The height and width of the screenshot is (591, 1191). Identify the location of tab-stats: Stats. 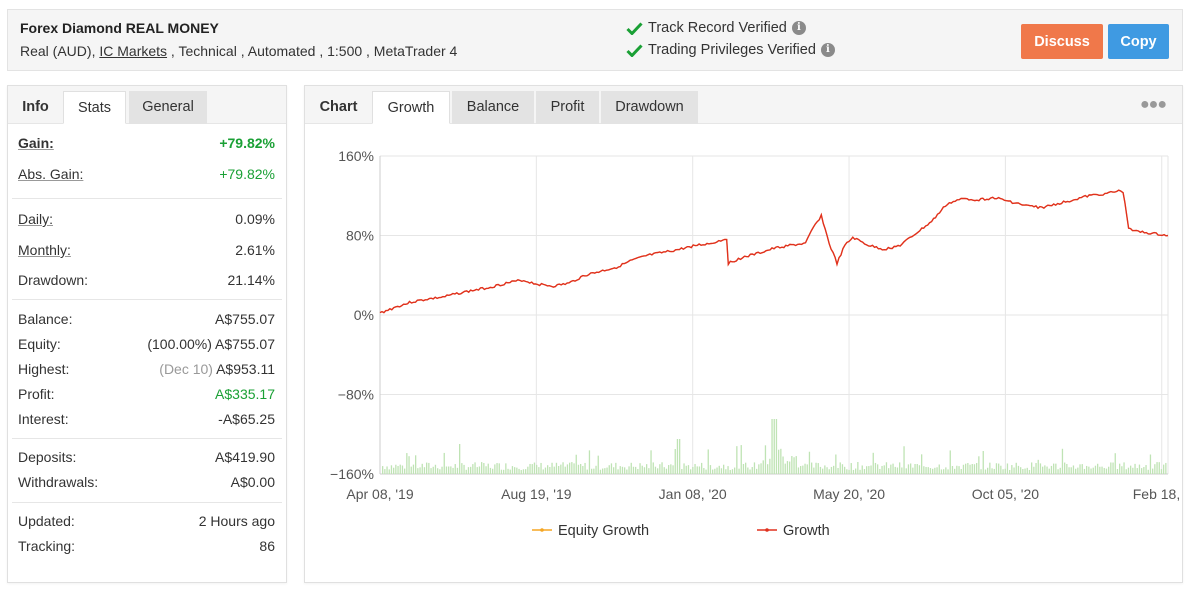
(94, 107).